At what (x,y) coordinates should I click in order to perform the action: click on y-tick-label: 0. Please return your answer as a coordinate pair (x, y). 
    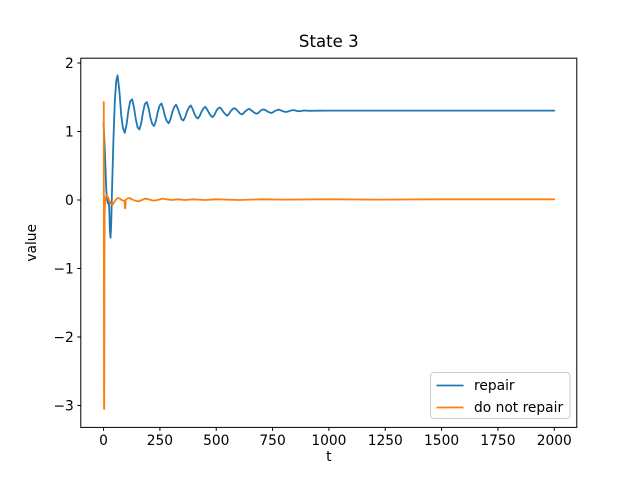
    Looking at the image, I should click on (69, 201).